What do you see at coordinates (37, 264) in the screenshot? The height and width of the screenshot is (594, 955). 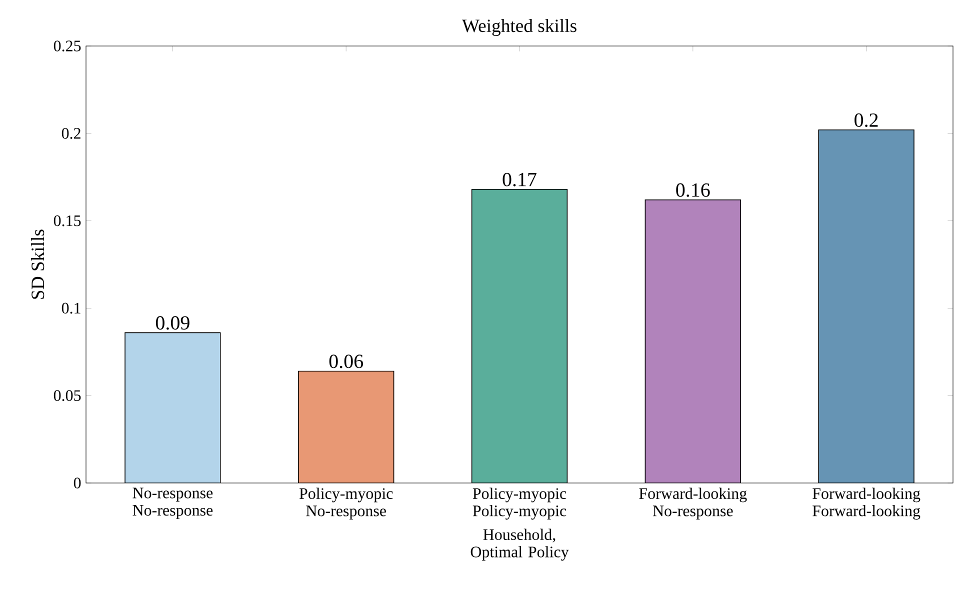 I see `y-axis-title: SD Skills` at bounding box center [37, 264].